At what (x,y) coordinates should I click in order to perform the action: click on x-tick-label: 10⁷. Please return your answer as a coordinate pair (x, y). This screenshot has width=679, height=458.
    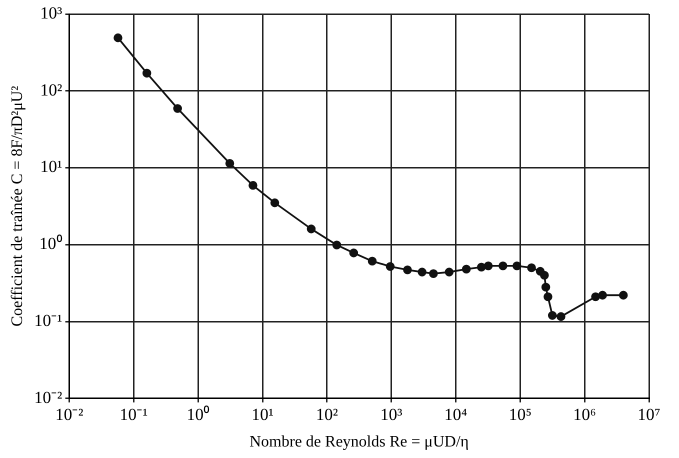
    Looking at the image, I should click on (649, 414).